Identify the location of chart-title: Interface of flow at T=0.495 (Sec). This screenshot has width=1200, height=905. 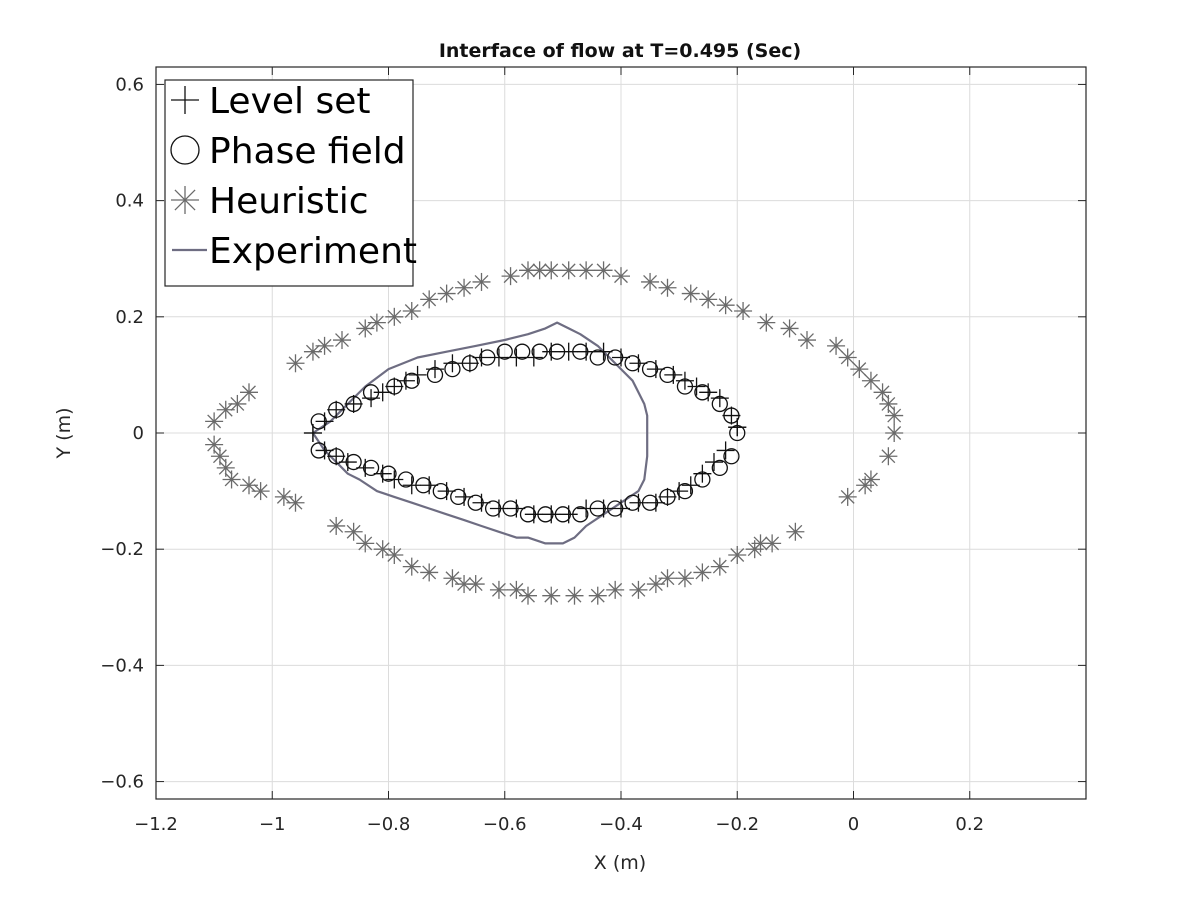
(620, 51).